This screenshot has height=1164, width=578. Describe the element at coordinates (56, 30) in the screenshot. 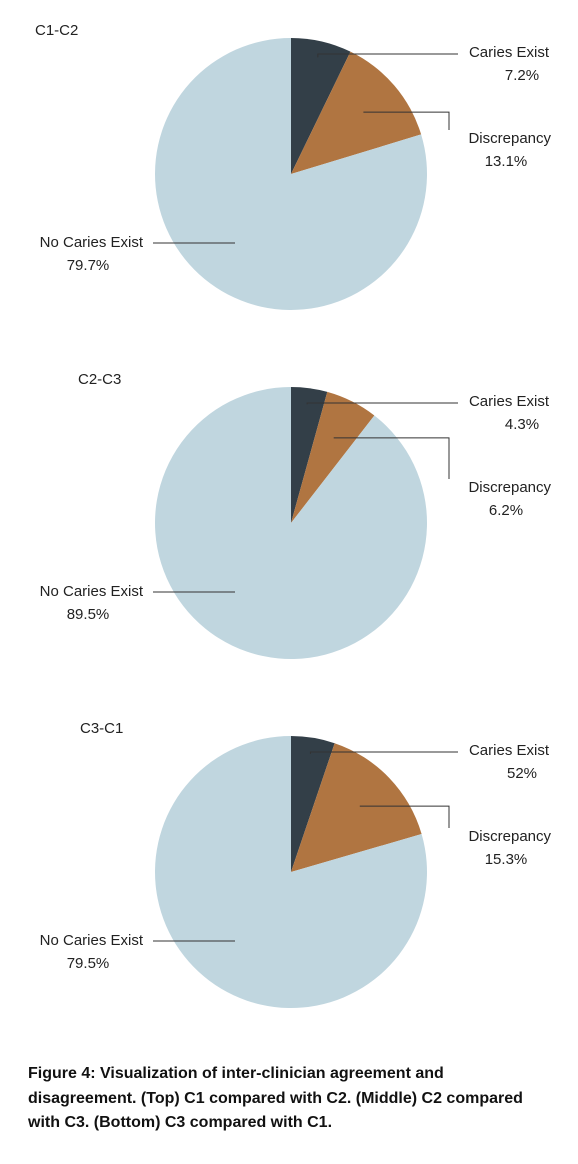

I see `chart-title: C1-C2` at that location.